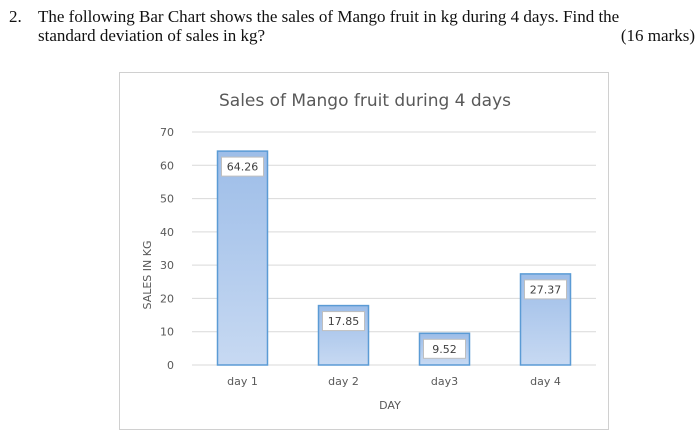 The width and height of the screenshot is (700, 436). I want to click on y-tick-label: 20, so click(167, 298).